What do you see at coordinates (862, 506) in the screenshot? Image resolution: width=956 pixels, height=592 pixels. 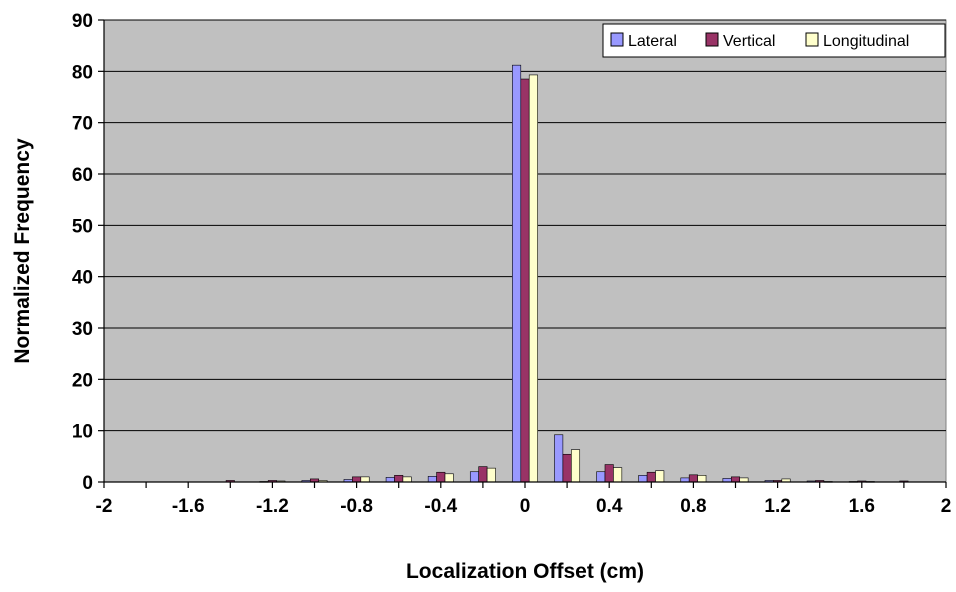 I see `x-tick-label-9: 1.6` at bounding box center [862, 506].